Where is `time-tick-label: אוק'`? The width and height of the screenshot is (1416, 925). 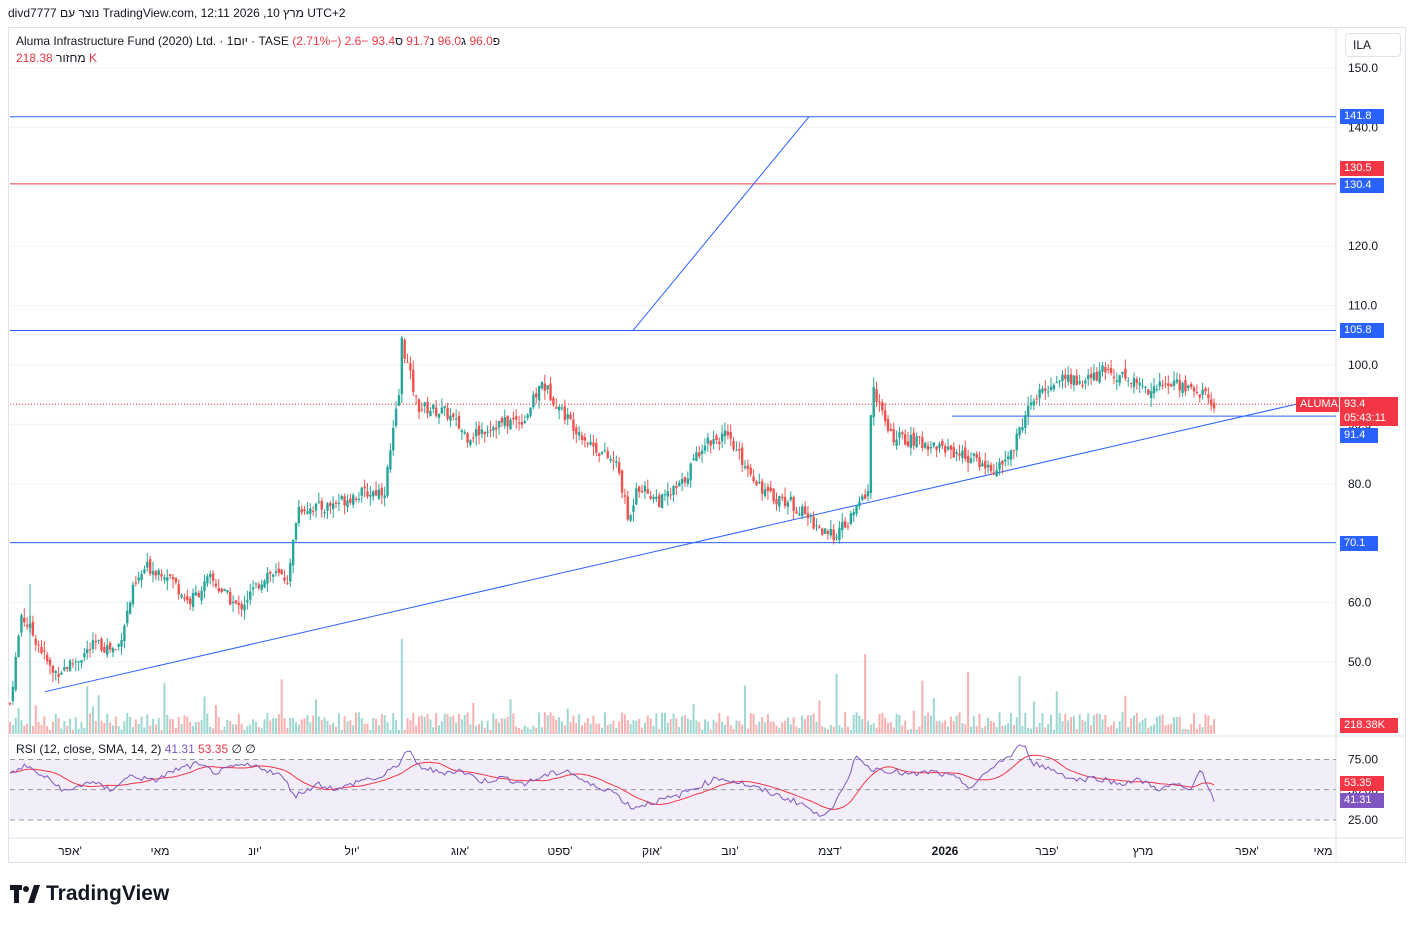 time-tick-label: אוק' is located at coordinates (652, 851).